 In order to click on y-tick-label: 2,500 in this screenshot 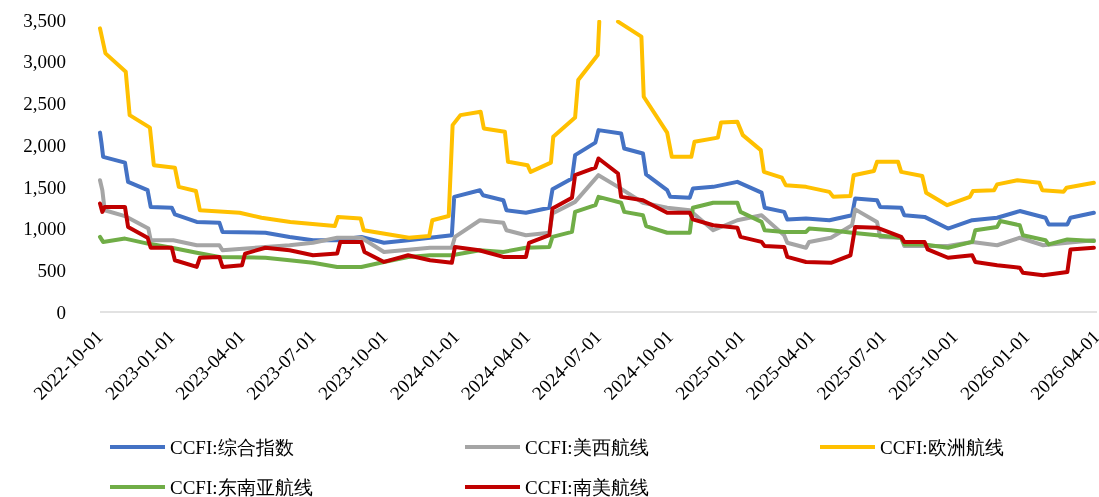, I will do `click(44, 104)`.